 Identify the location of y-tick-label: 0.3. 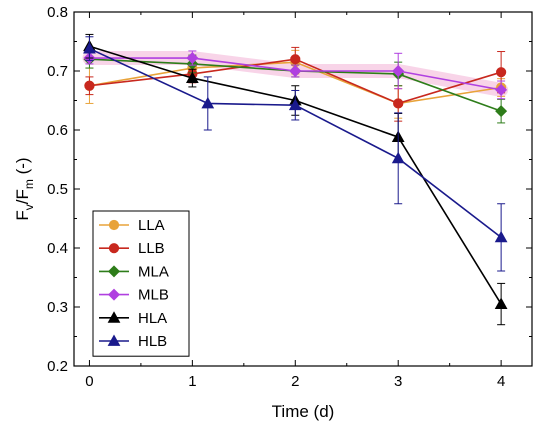
(57, 307).